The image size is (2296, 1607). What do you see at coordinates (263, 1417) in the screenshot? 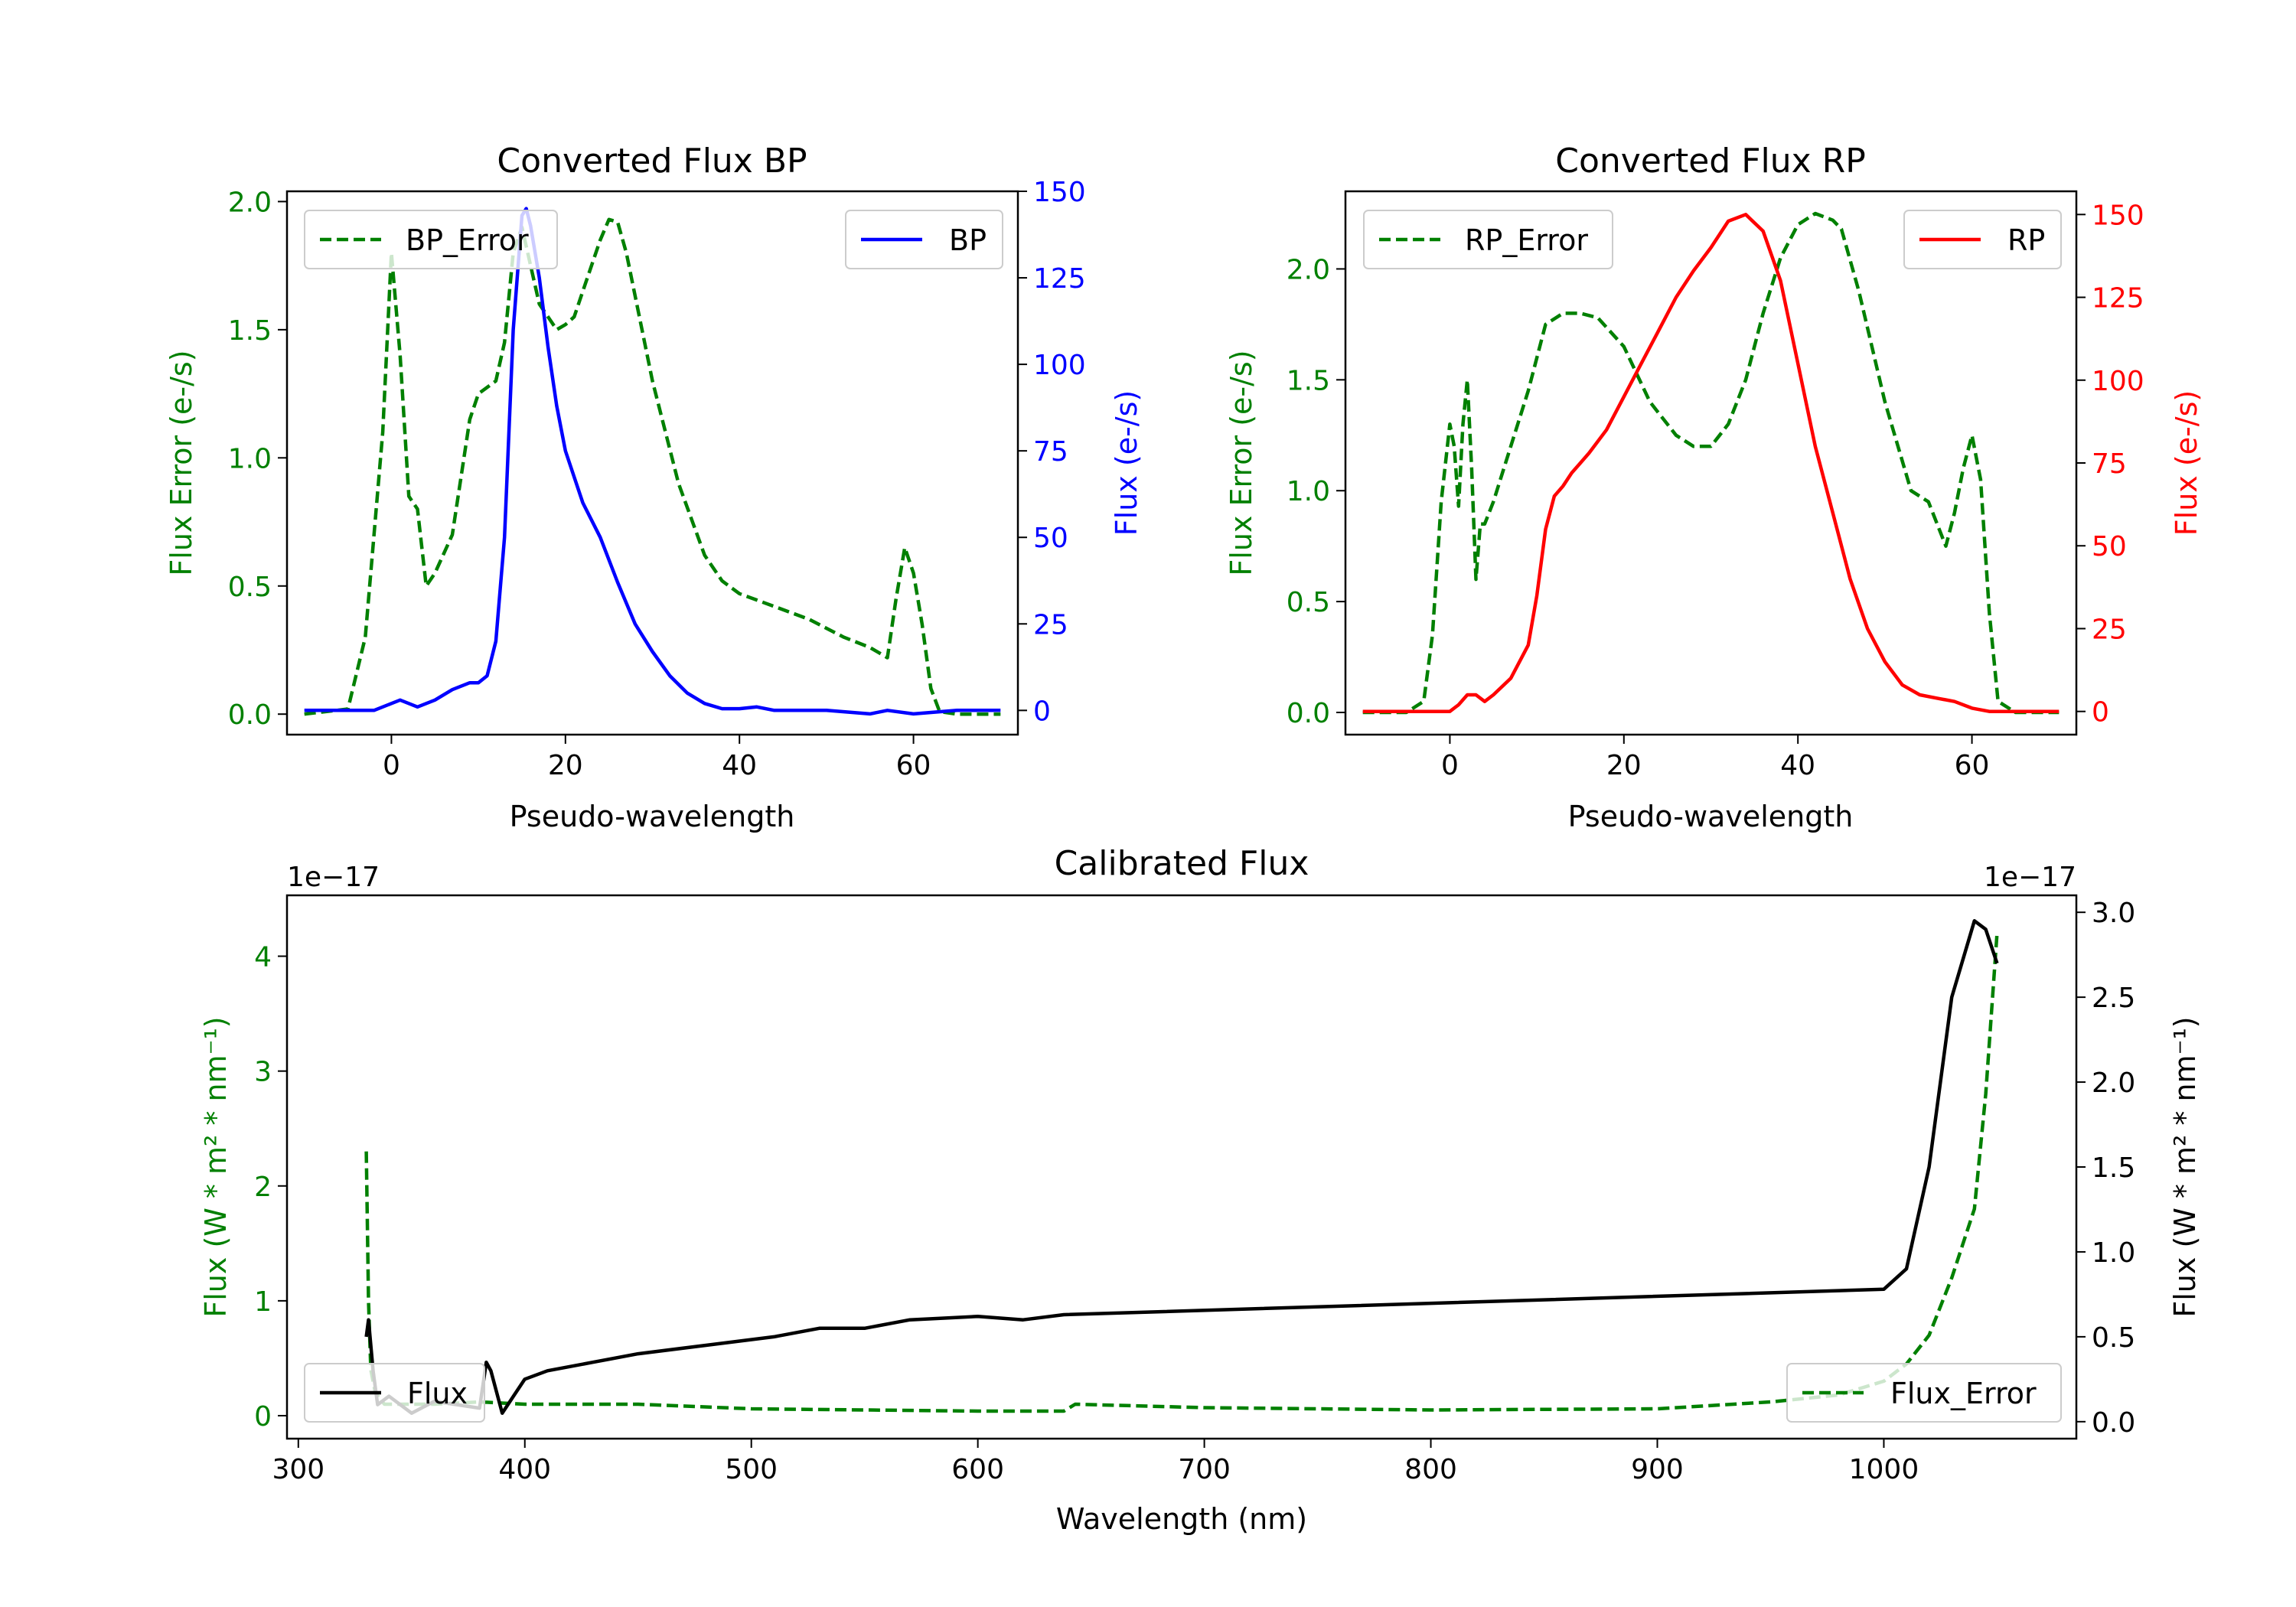
I see `calibrated-left-tick-label: 0` at bounding box center [263, 1417].